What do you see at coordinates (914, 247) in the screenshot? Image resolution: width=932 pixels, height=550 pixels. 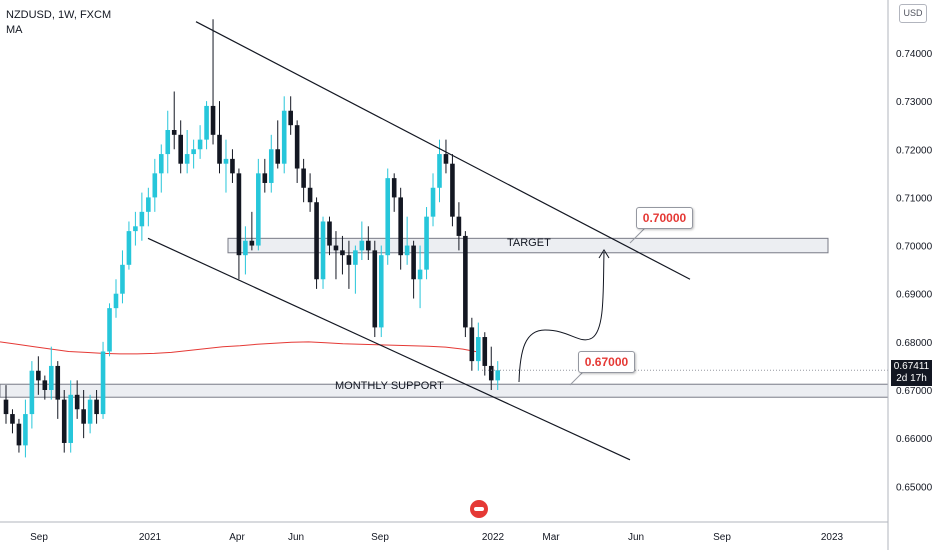 I see `y-tick-label: 0.70000` at bounding box center [914, 247].